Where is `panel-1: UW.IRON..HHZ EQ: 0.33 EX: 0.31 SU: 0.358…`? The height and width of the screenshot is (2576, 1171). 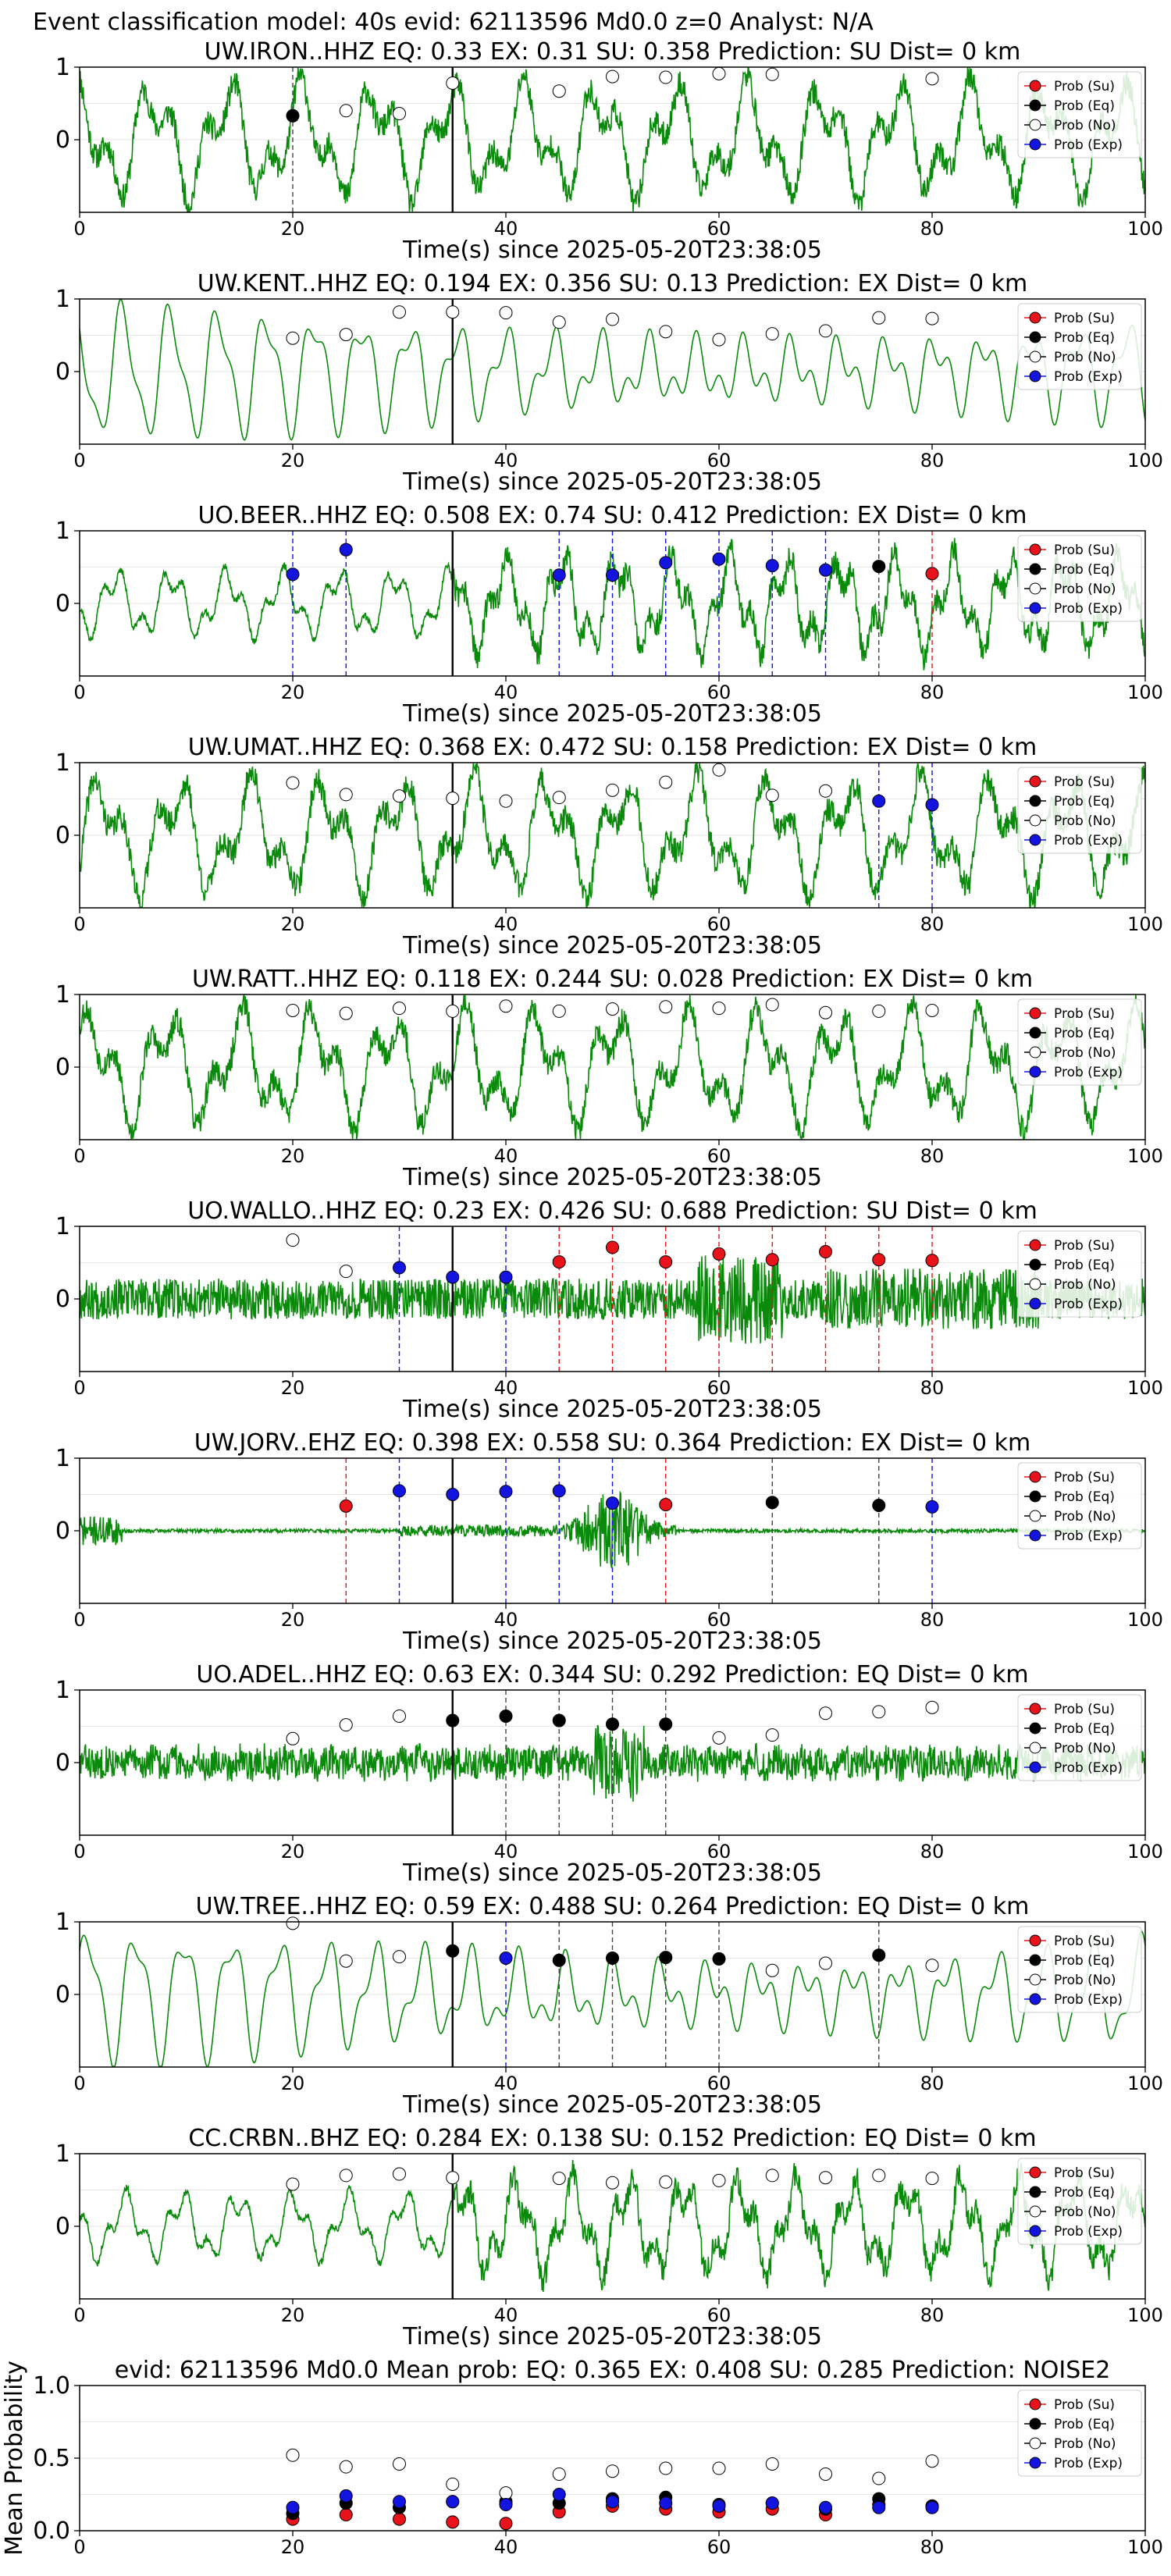 panel-1: UW.IRON..HHZ EQ: 0.33 EX: 0.31 SU: 0.358… is located at coordinates (609, 151).